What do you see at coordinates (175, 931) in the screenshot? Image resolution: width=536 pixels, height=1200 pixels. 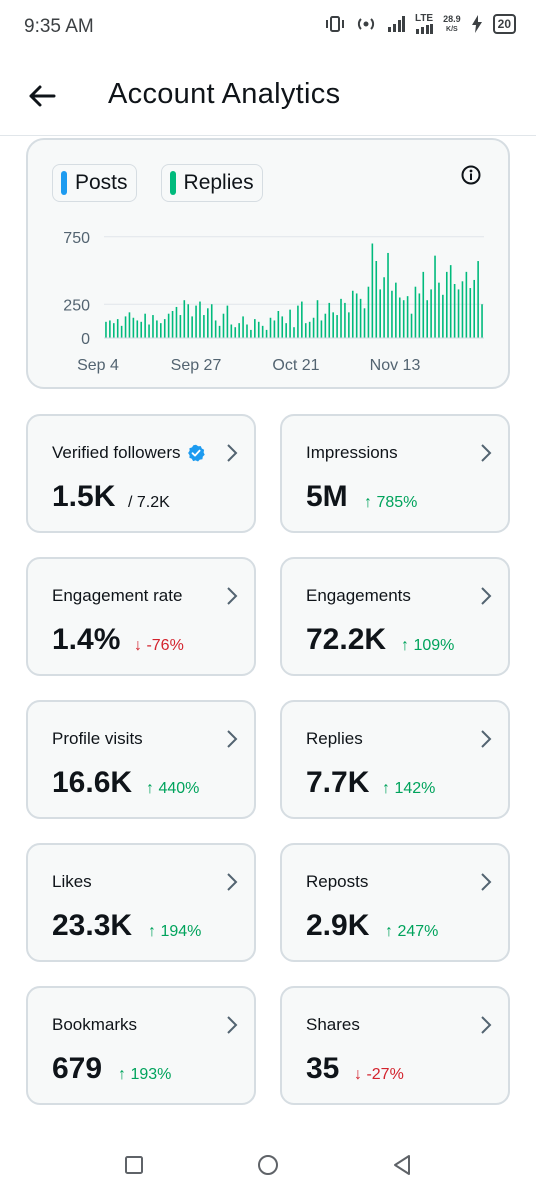 I see `stat-change: ↑ 194%` at bounding box center [175, 931].